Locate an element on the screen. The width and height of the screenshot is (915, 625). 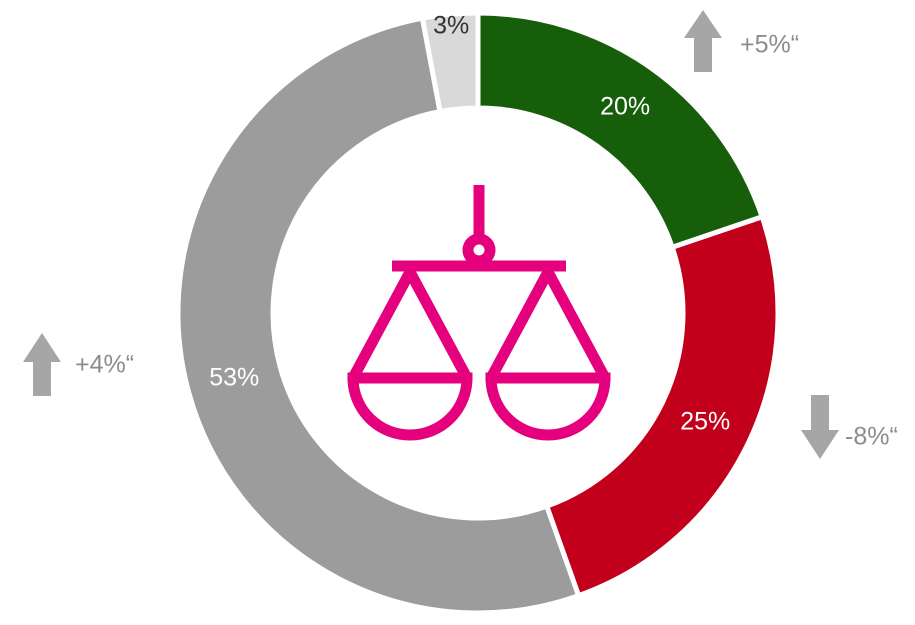
data-label: 25% is located at coordinates (705, 422).